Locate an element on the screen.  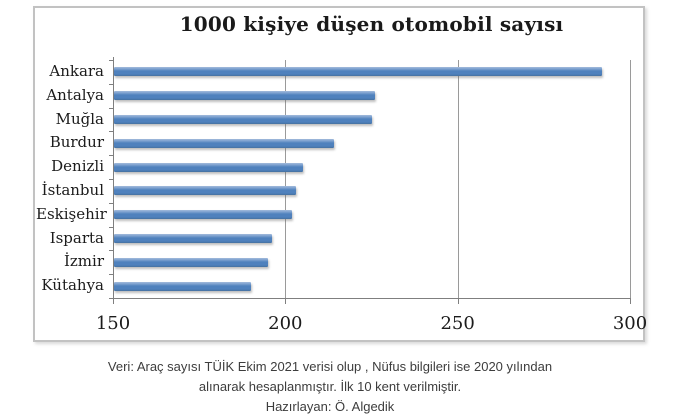
x-tick-label-300: 300 is located at coordinates (630, 323).